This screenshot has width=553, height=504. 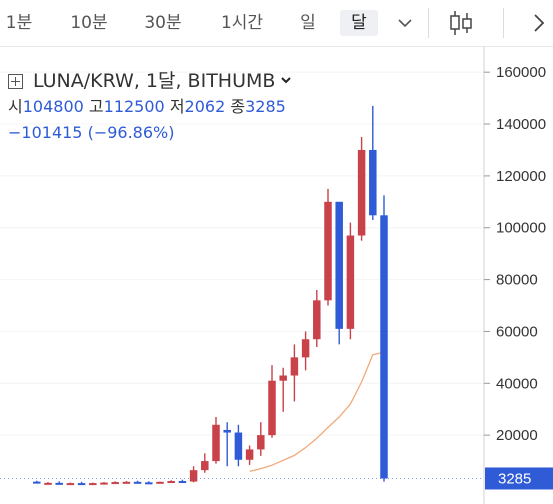 I want to click on y-tick-label: 60000, so click(x=517, y=331).